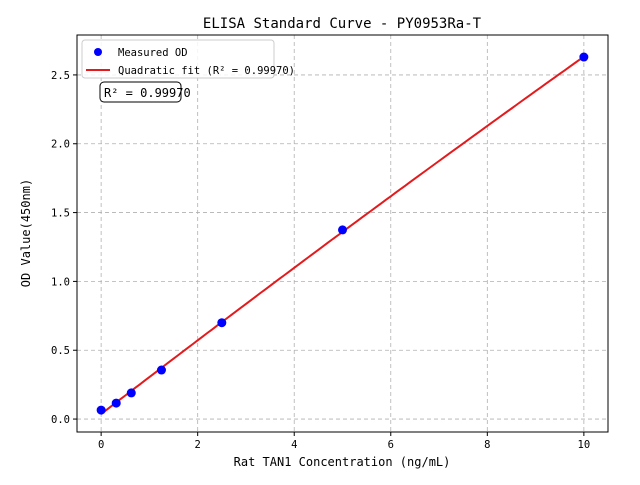  What do you see at coordinates (60, 145) in the screenshot?
I see `y-tick-label: 2.0` at bounding box center [60, 145].